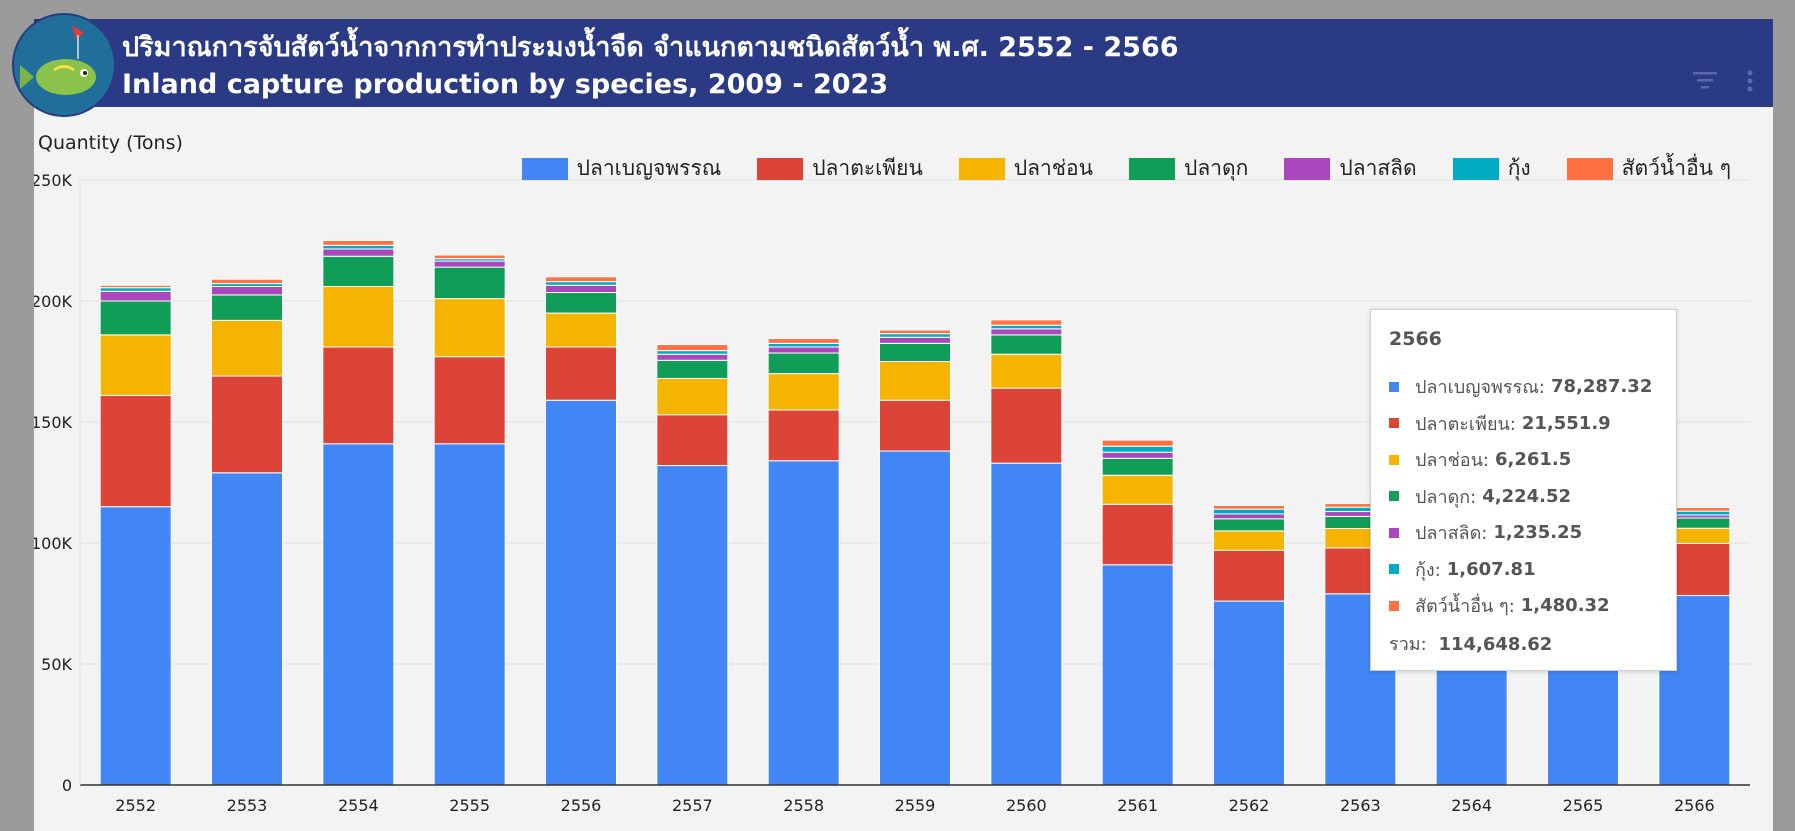 The height and width of the screenshot is (831, 1795). I want to click on x-tick-label: 2556, so click(581, 805).